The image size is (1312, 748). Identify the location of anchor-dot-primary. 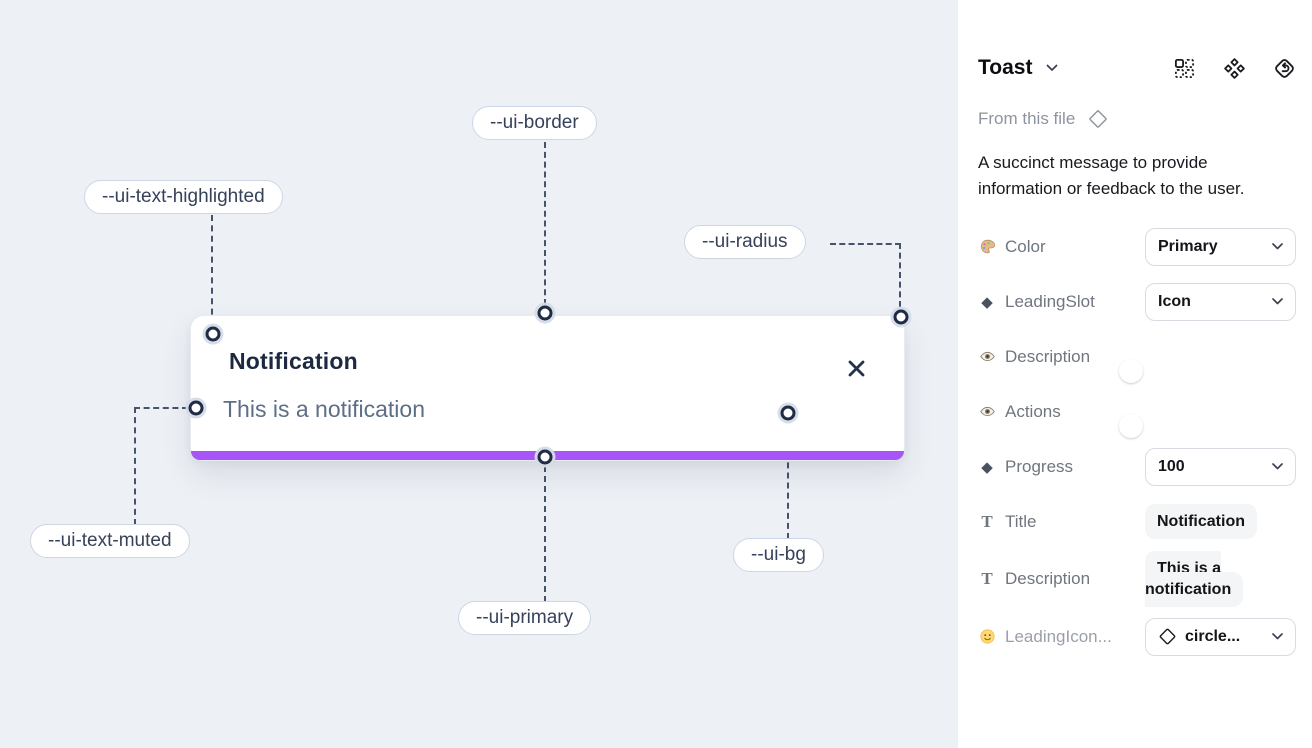
(545, 457).